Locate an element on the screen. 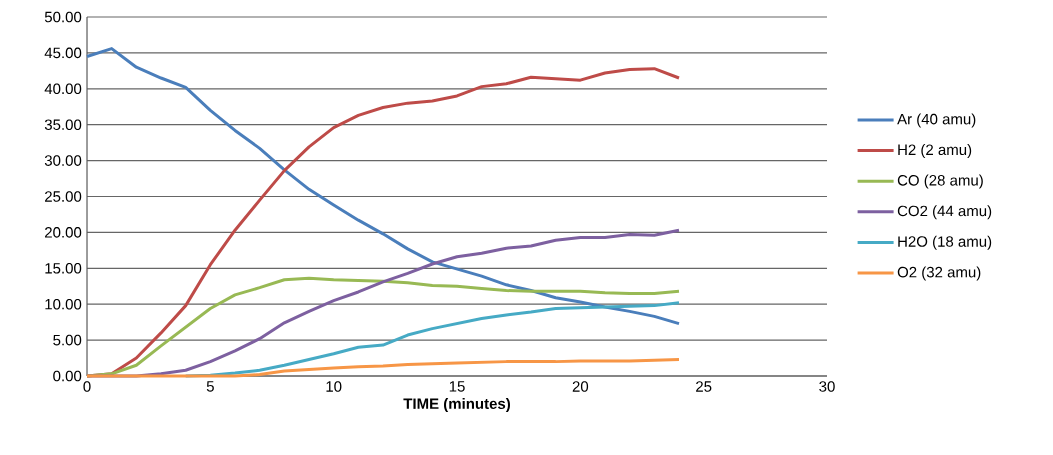  y-tick-label: 45.00 is located at coordinates (63, 53).